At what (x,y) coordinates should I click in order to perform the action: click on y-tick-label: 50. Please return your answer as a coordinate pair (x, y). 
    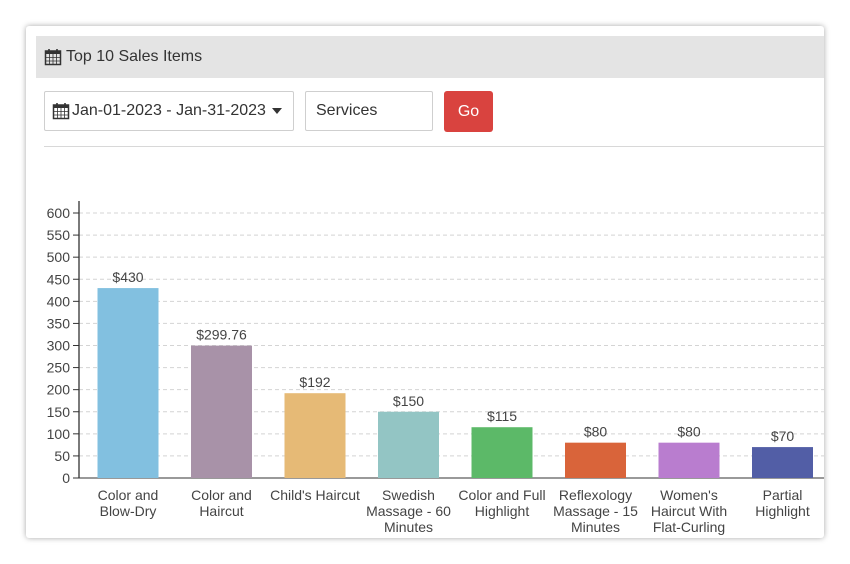
    Looking at the image, I should click on (62, 456).